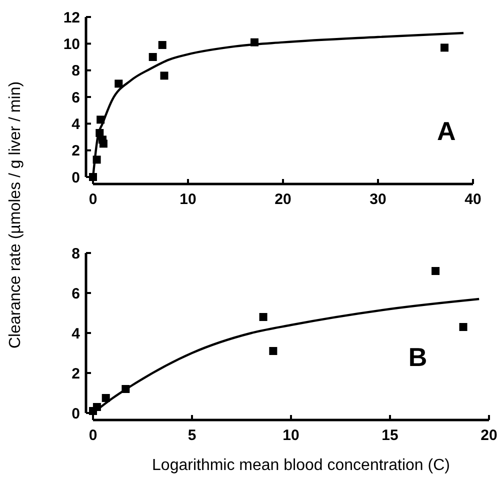 The height and width of the screenshot is (484, 501). What do you see at coordinates (390, 435) in the screenshot?
I see `x-tick-label: 15` at bounding box center [390, 435].